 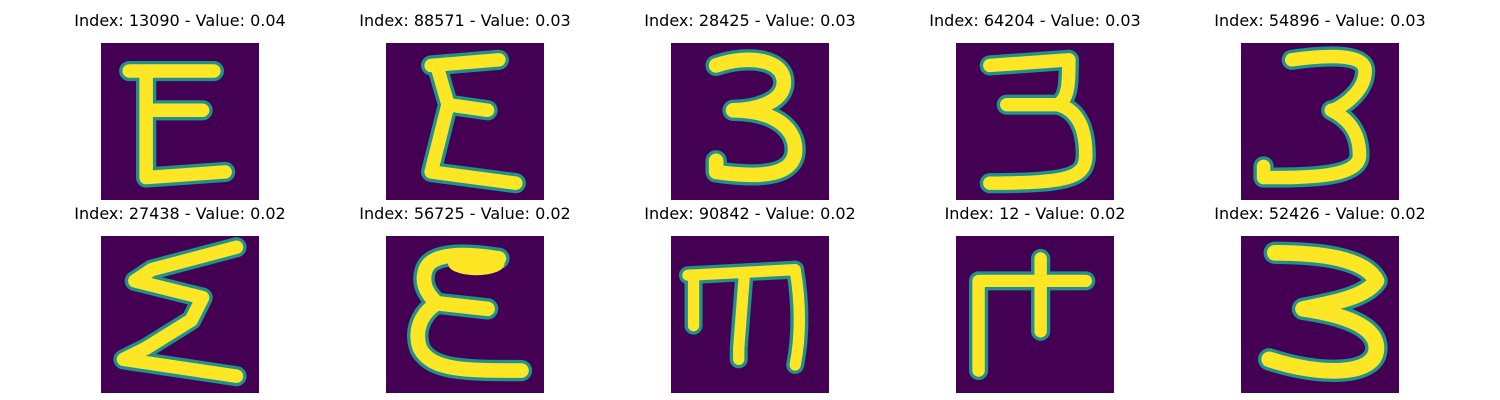 I want to click on panel-title: Index: 54896 - Value: 0.03, so click(x=1320, y=20).